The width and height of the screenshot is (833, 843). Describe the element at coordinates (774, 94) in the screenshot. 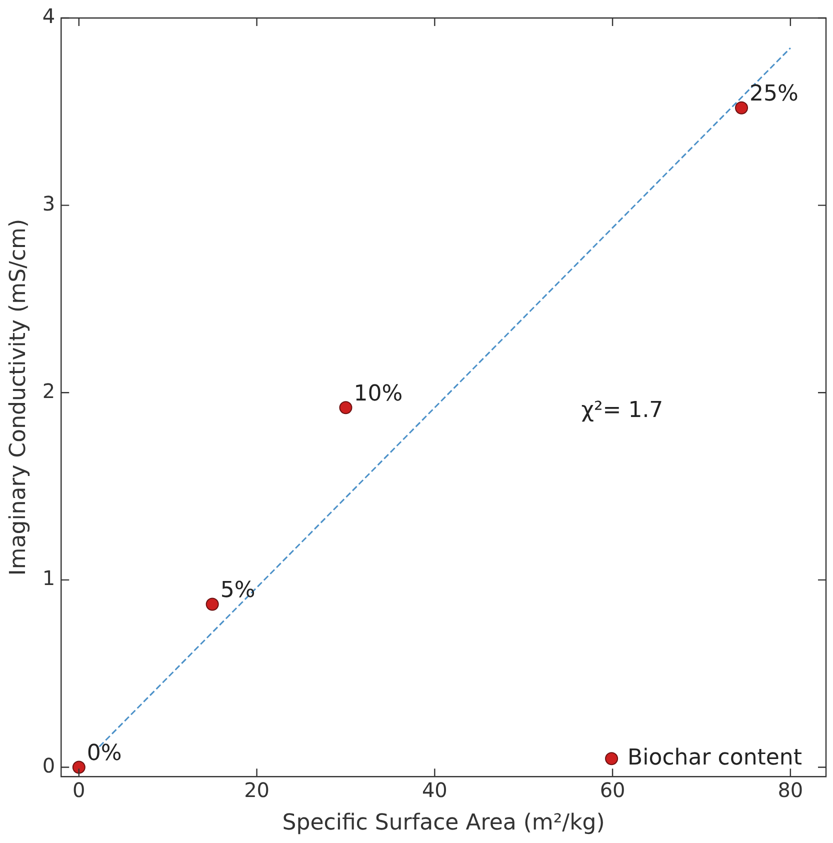

I see `annotation: 25%` at that location.